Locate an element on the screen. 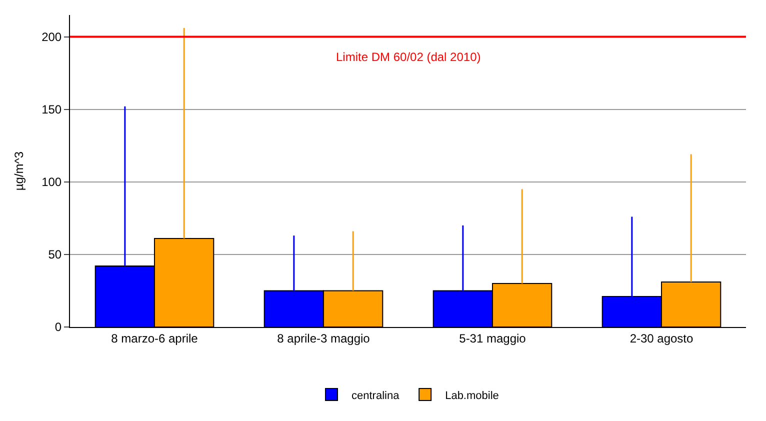 Image resolution: width=766 pixels, height=421 pixels. y-tick-label: 150 is located at coordinates (52, 109).